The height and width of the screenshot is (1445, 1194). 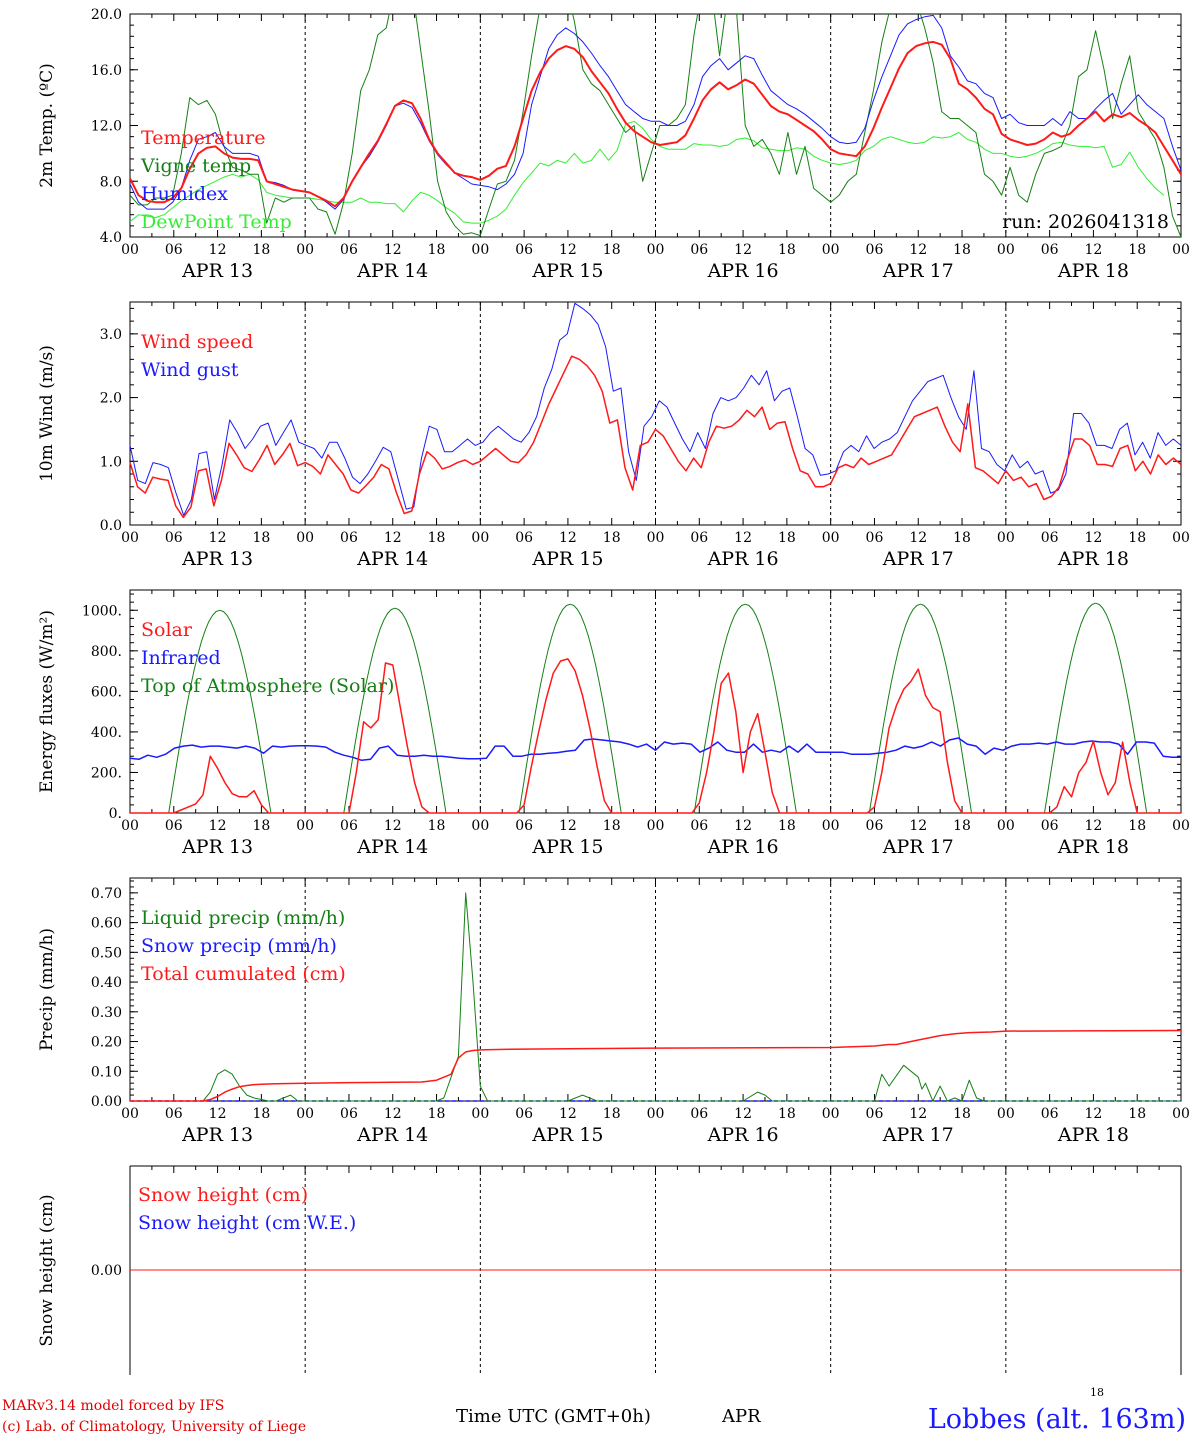 I want to click on y-tick-label: 3.0, so click(x=111, y=335).